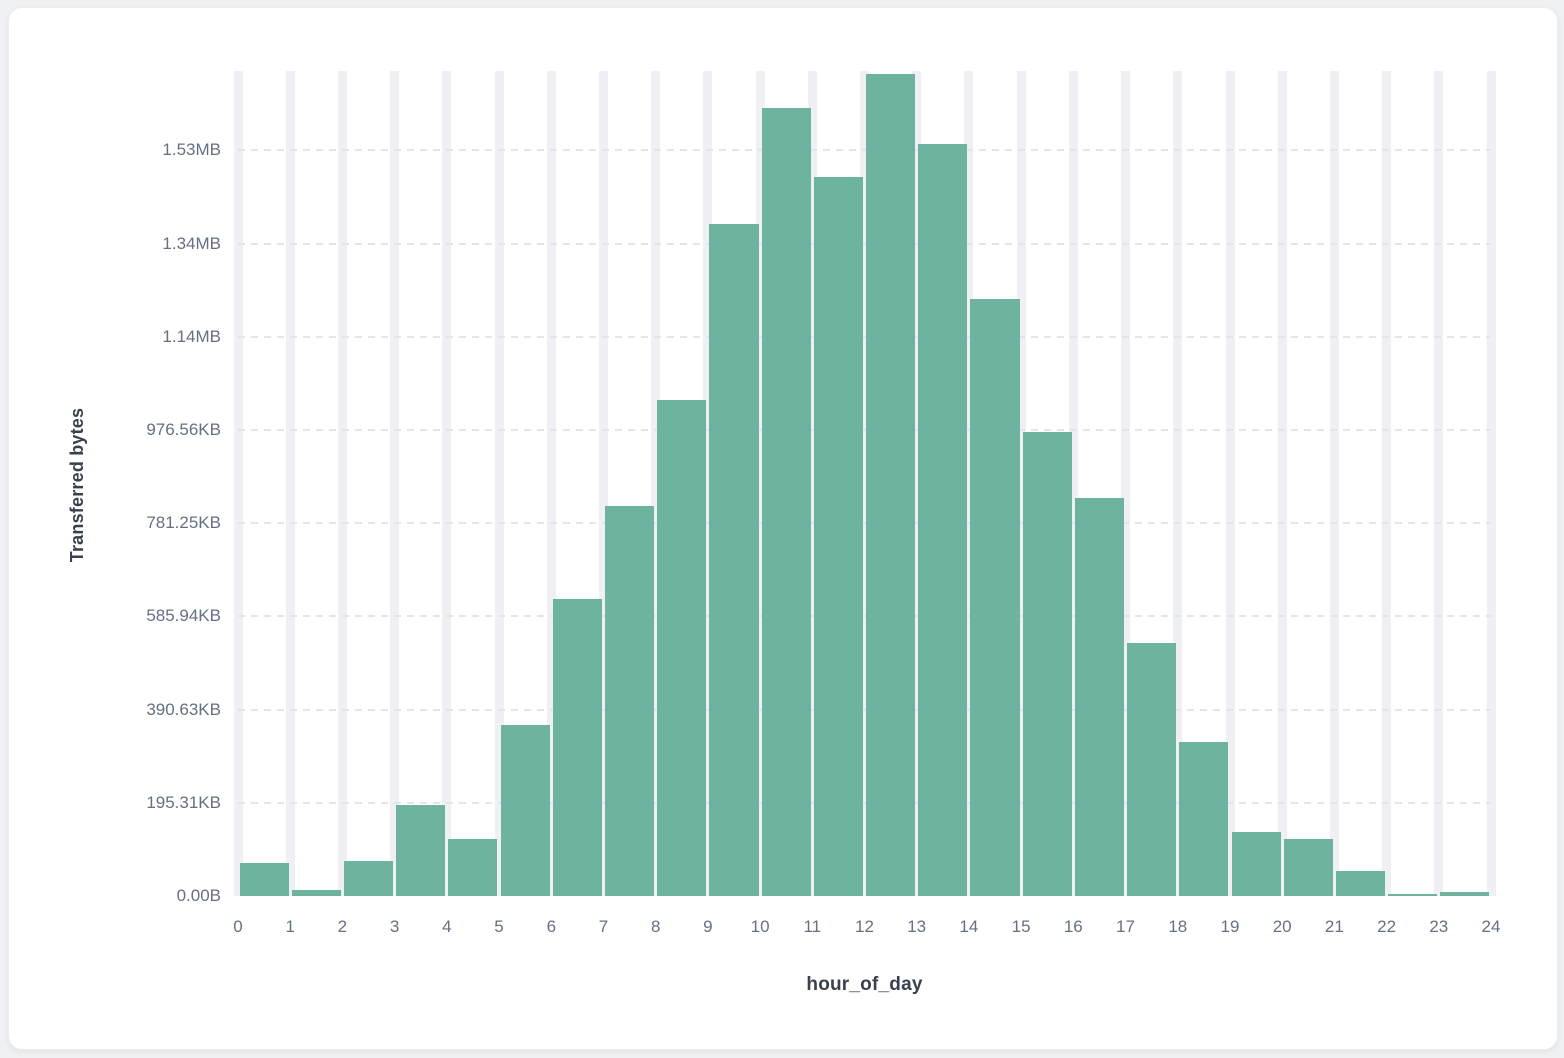 The height and width of the screenshot is (1058, 1564). I want to click on x-tick-label: 20, so click(1282, 926).